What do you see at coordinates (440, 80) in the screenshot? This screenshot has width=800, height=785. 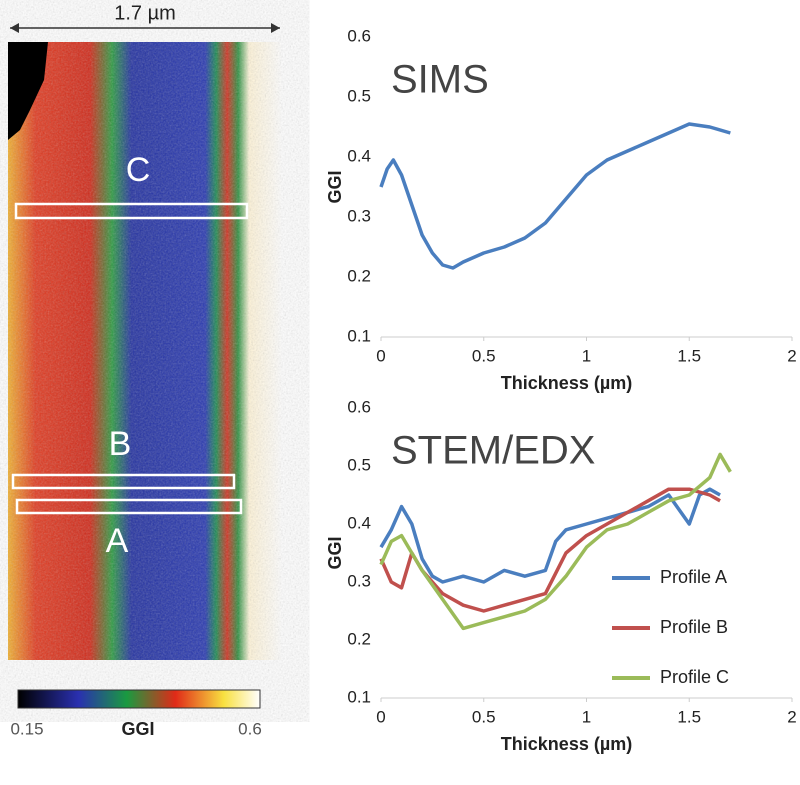 I see `annotation: SIMS` at bounding box center [440, 80].